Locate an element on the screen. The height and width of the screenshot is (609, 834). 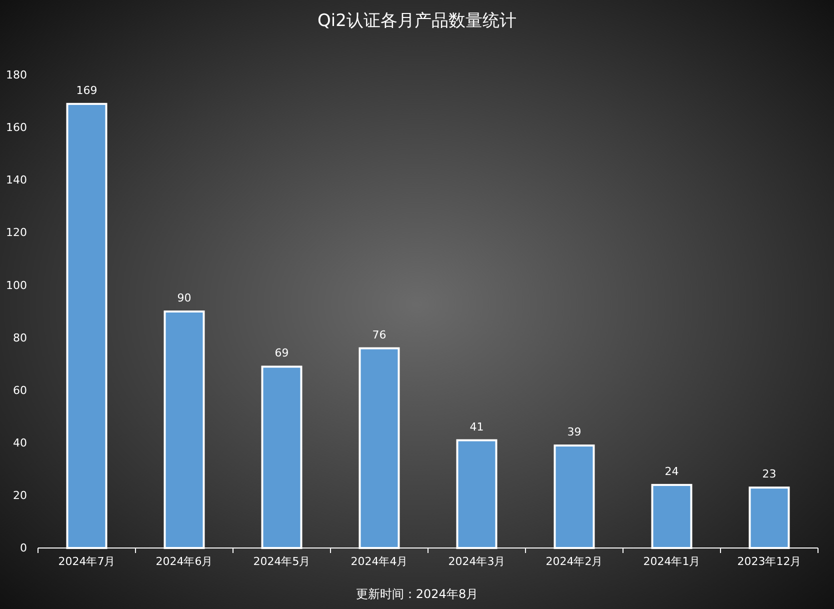
x-tick-label: 2024年1月 is located at coordinates (671, 561).